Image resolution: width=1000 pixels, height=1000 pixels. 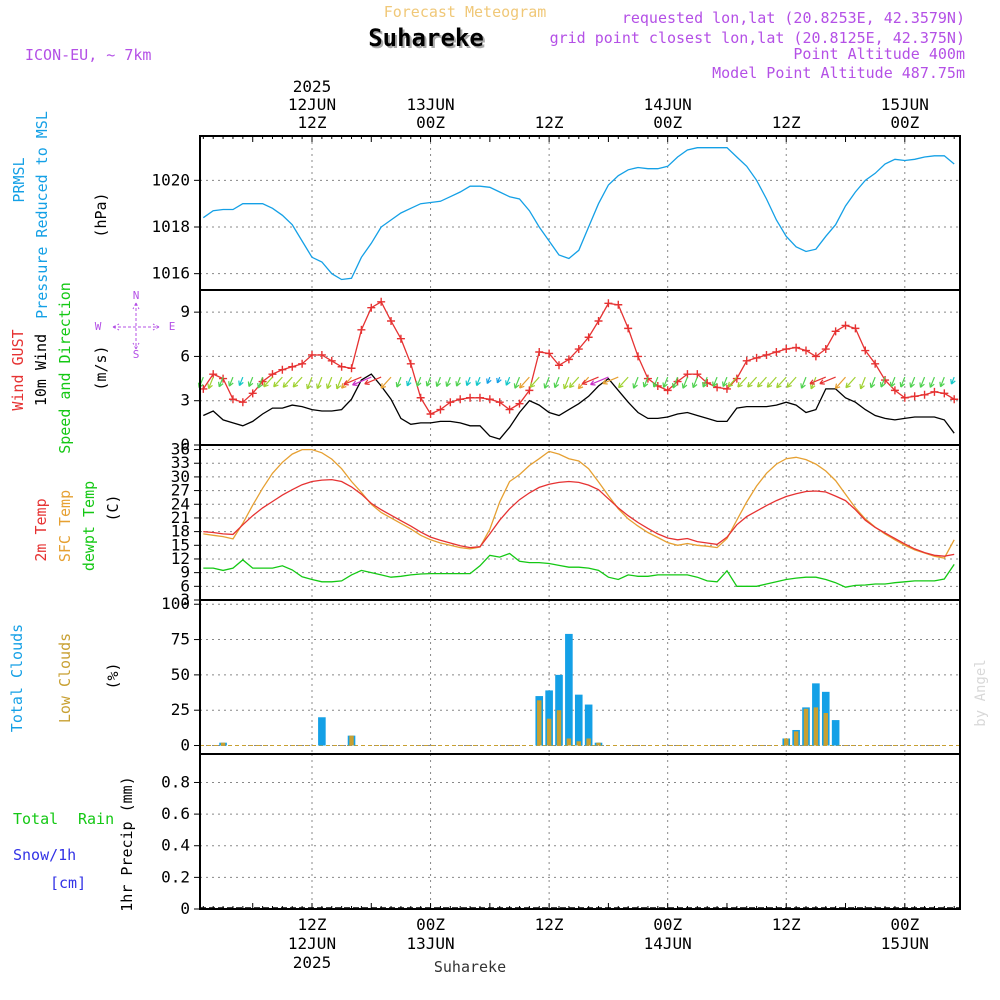 What do you see at coordinates (180, 709) in the screenshot?
I see `y-tick-label: 25` at bounding box center [180, 709].